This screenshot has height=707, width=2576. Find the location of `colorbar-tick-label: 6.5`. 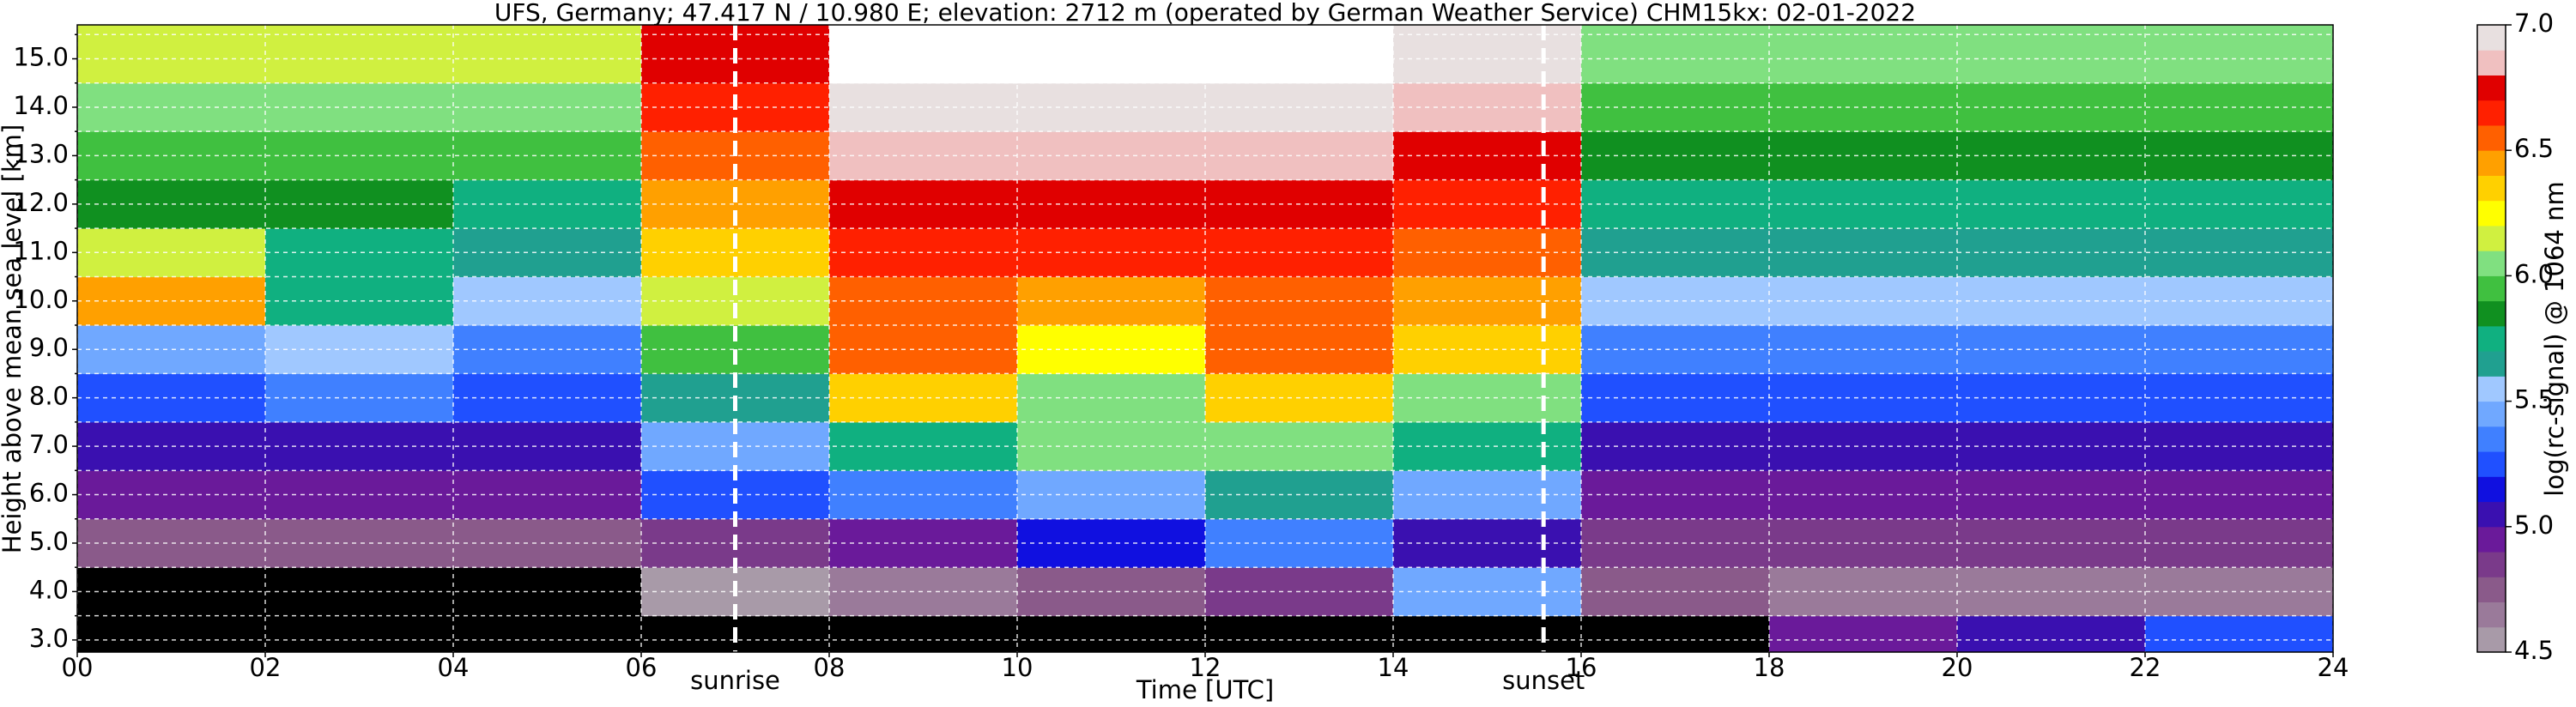

colorbar-tick-label: 6.5 is located at coordinates (2534, 148).